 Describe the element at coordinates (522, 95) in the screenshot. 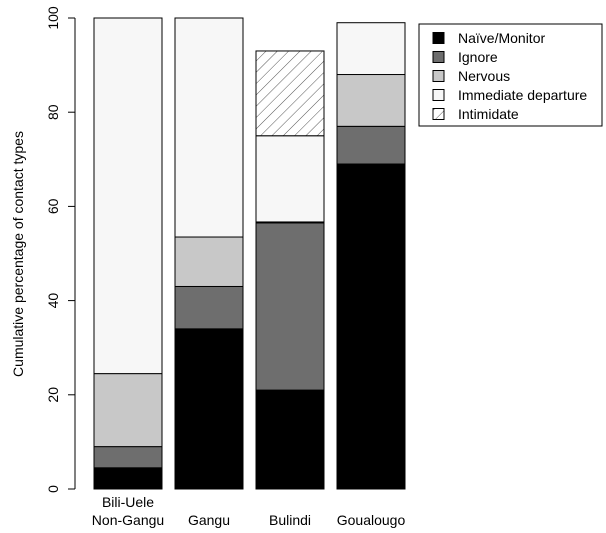

I see `legend-label: Immediate departure` at that location.